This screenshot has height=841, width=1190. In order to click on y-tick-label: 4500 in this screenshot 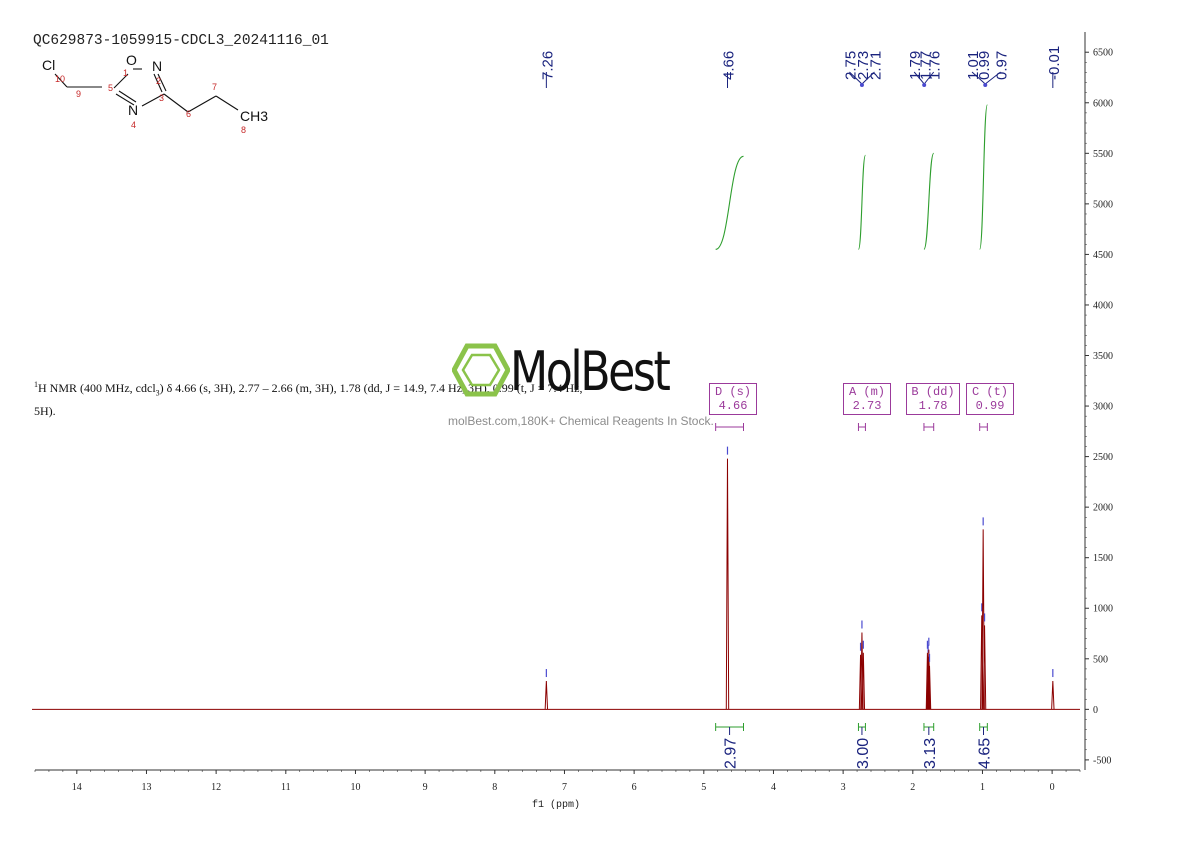, I will do `click(1103, 255)`.